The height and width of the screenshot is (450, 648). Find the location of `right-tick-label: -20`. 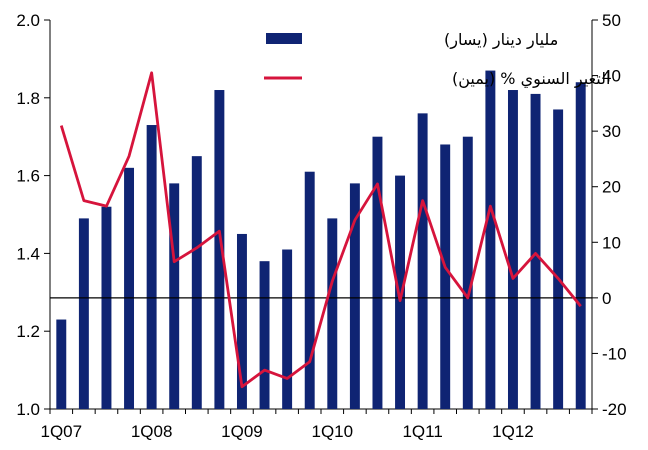

right-tick-label: -20 is located at coordinates (614, 409).